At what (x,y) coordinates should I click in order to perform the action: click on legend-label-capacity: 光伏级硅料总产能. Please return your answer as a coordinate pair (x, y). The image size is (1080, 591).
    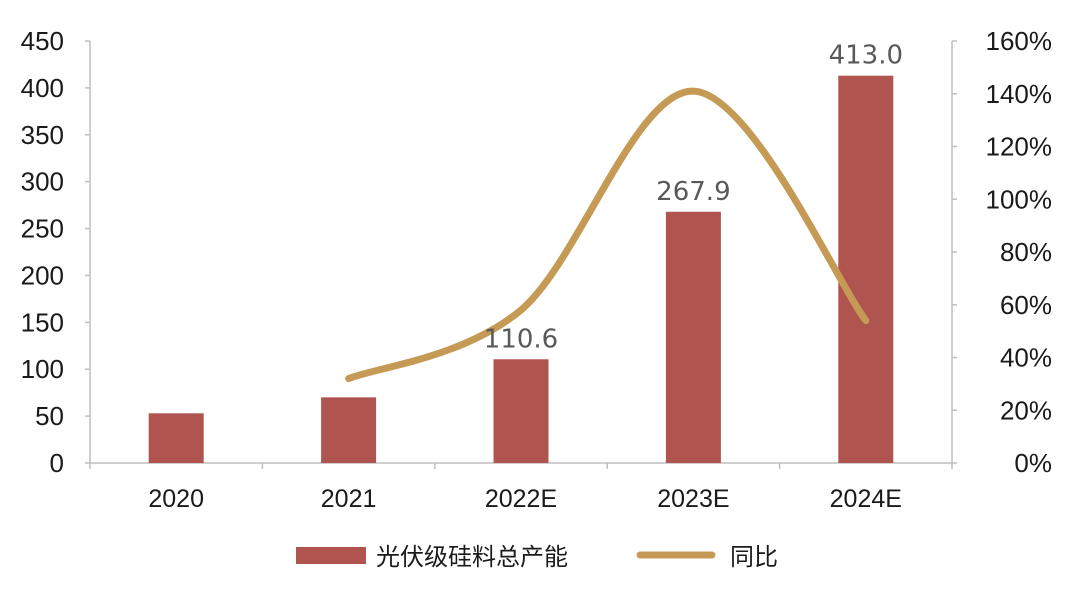
    Looking at the image, I should click on (472, 557).